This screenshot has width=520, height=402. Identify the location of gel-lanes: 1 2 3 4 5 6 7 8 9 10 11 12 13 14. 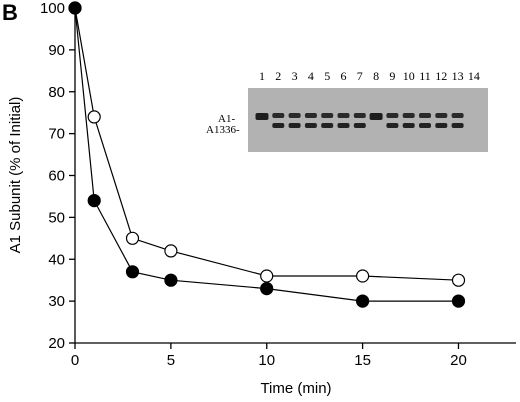
(369, 76).